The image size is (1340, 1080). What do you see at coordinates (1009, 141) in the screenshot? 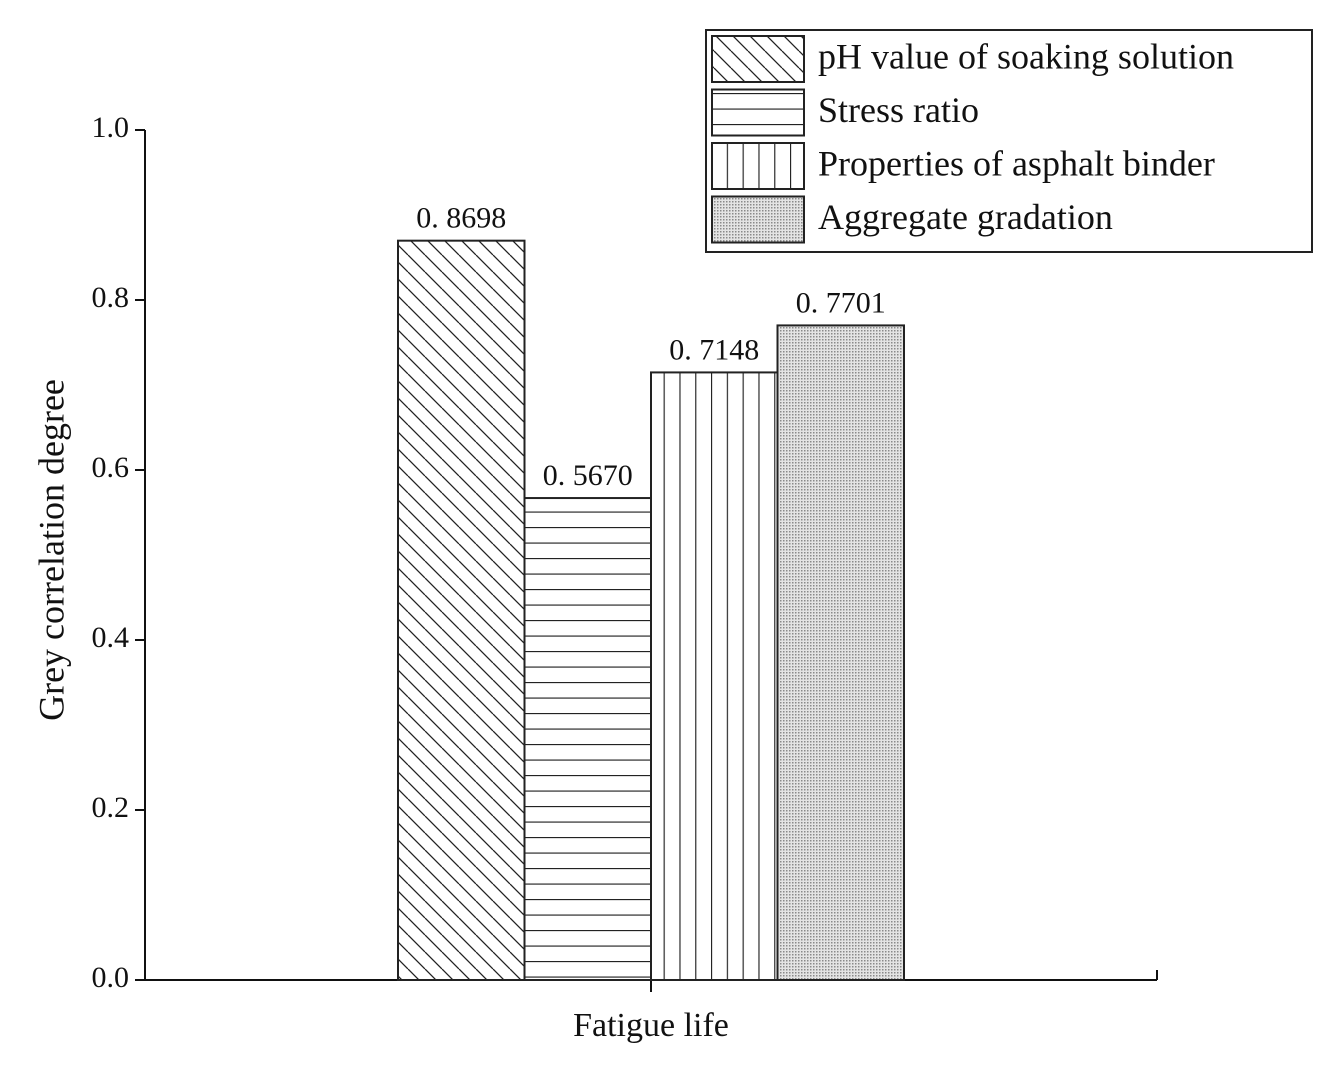
I see `legend-box` at bounding box center [1009, 141].